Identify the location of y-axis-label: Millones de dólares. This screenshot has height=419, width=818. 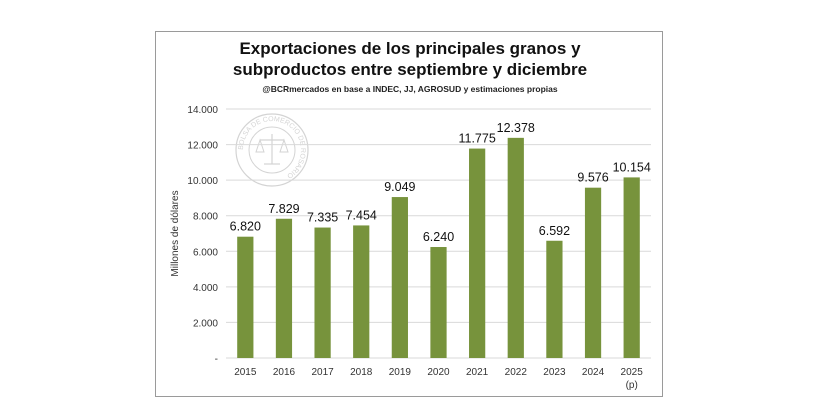
(175, 233).